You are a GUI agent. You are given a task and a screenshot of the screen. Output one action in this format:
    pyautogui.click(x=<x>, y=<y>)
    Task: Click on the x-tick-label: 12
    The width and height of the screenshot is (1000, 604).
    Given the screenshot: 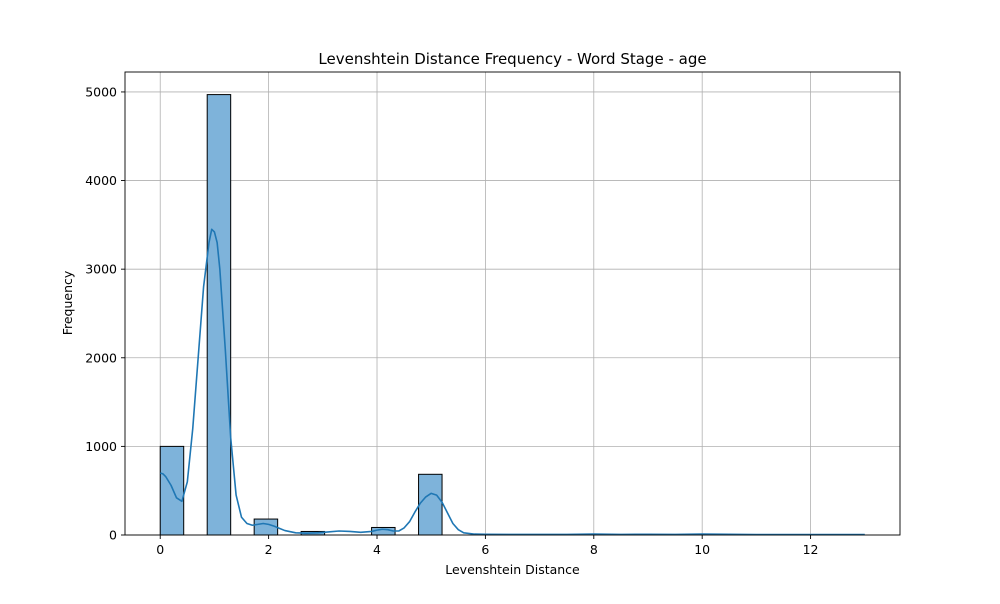 What is the action you would take?
    pyautogui.click(x=811, y=549)
    